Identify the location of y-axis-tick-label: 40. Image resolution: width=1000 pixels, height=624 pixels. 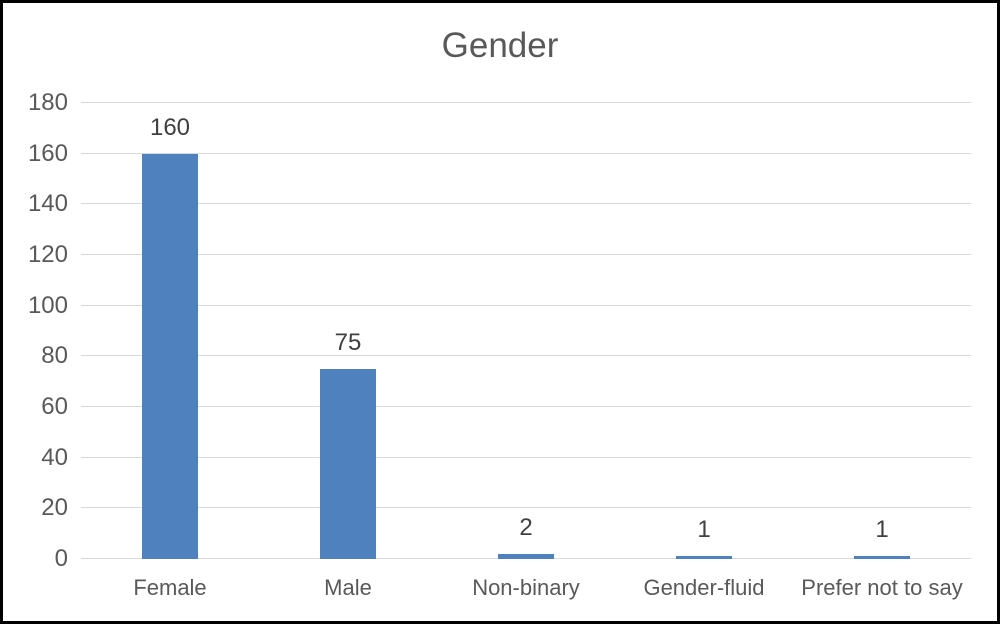
(54, 457).